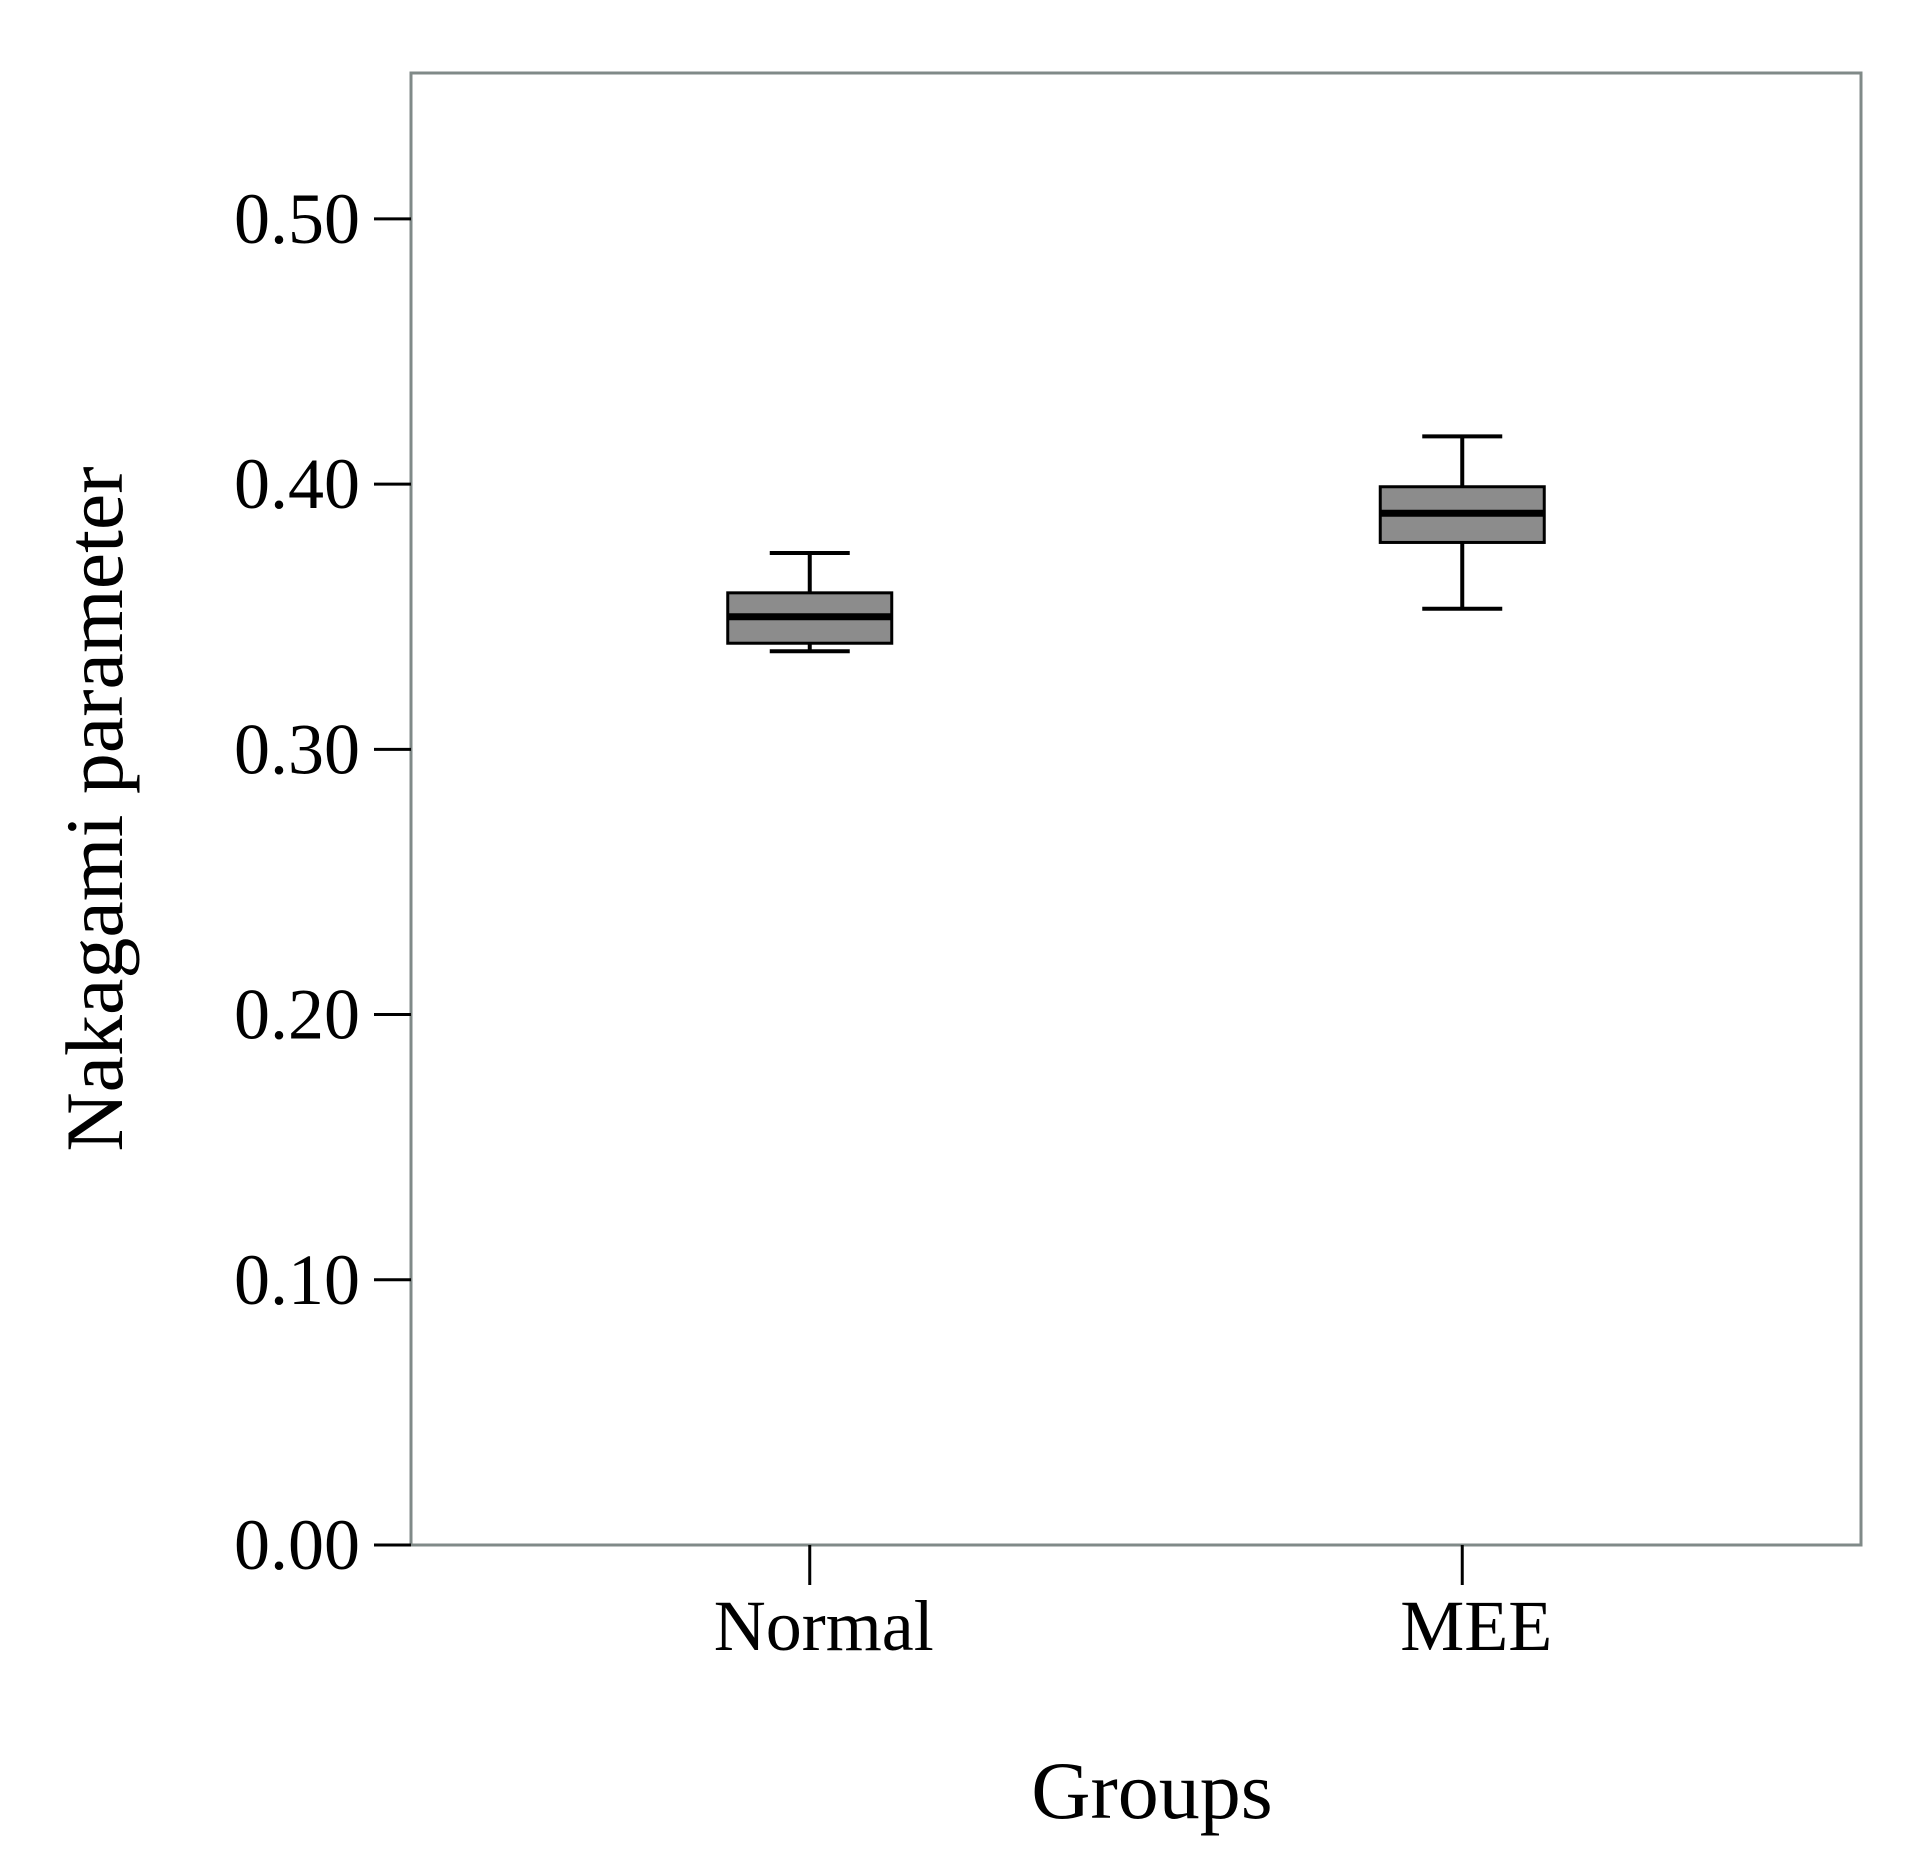 This screenshot has width=1907, height=1859. I want to click on x-axis: Normal MEE, so click(1133, 1605).